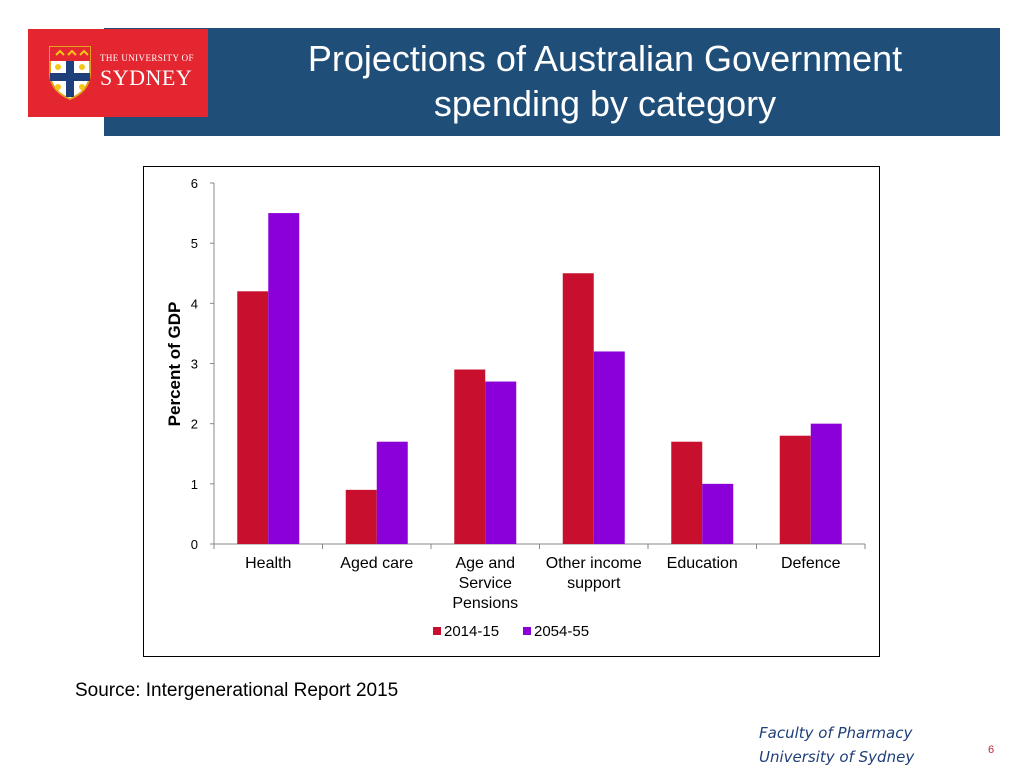 The image size is (1024, 768). Describe the element at coordinates (485, 583) in the screenshot. I see `x-tick-label: Service` at that location.